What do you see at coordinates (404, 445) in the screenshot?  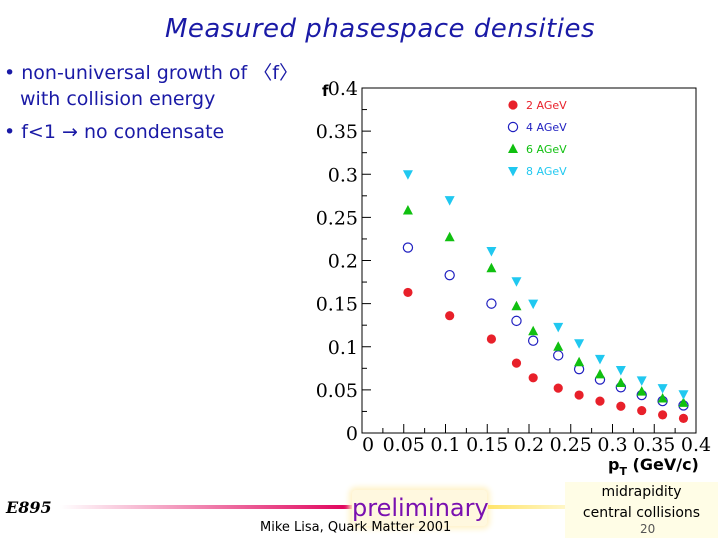 I see `x-tick-label: 0.05` at bounding box center [404, 445].